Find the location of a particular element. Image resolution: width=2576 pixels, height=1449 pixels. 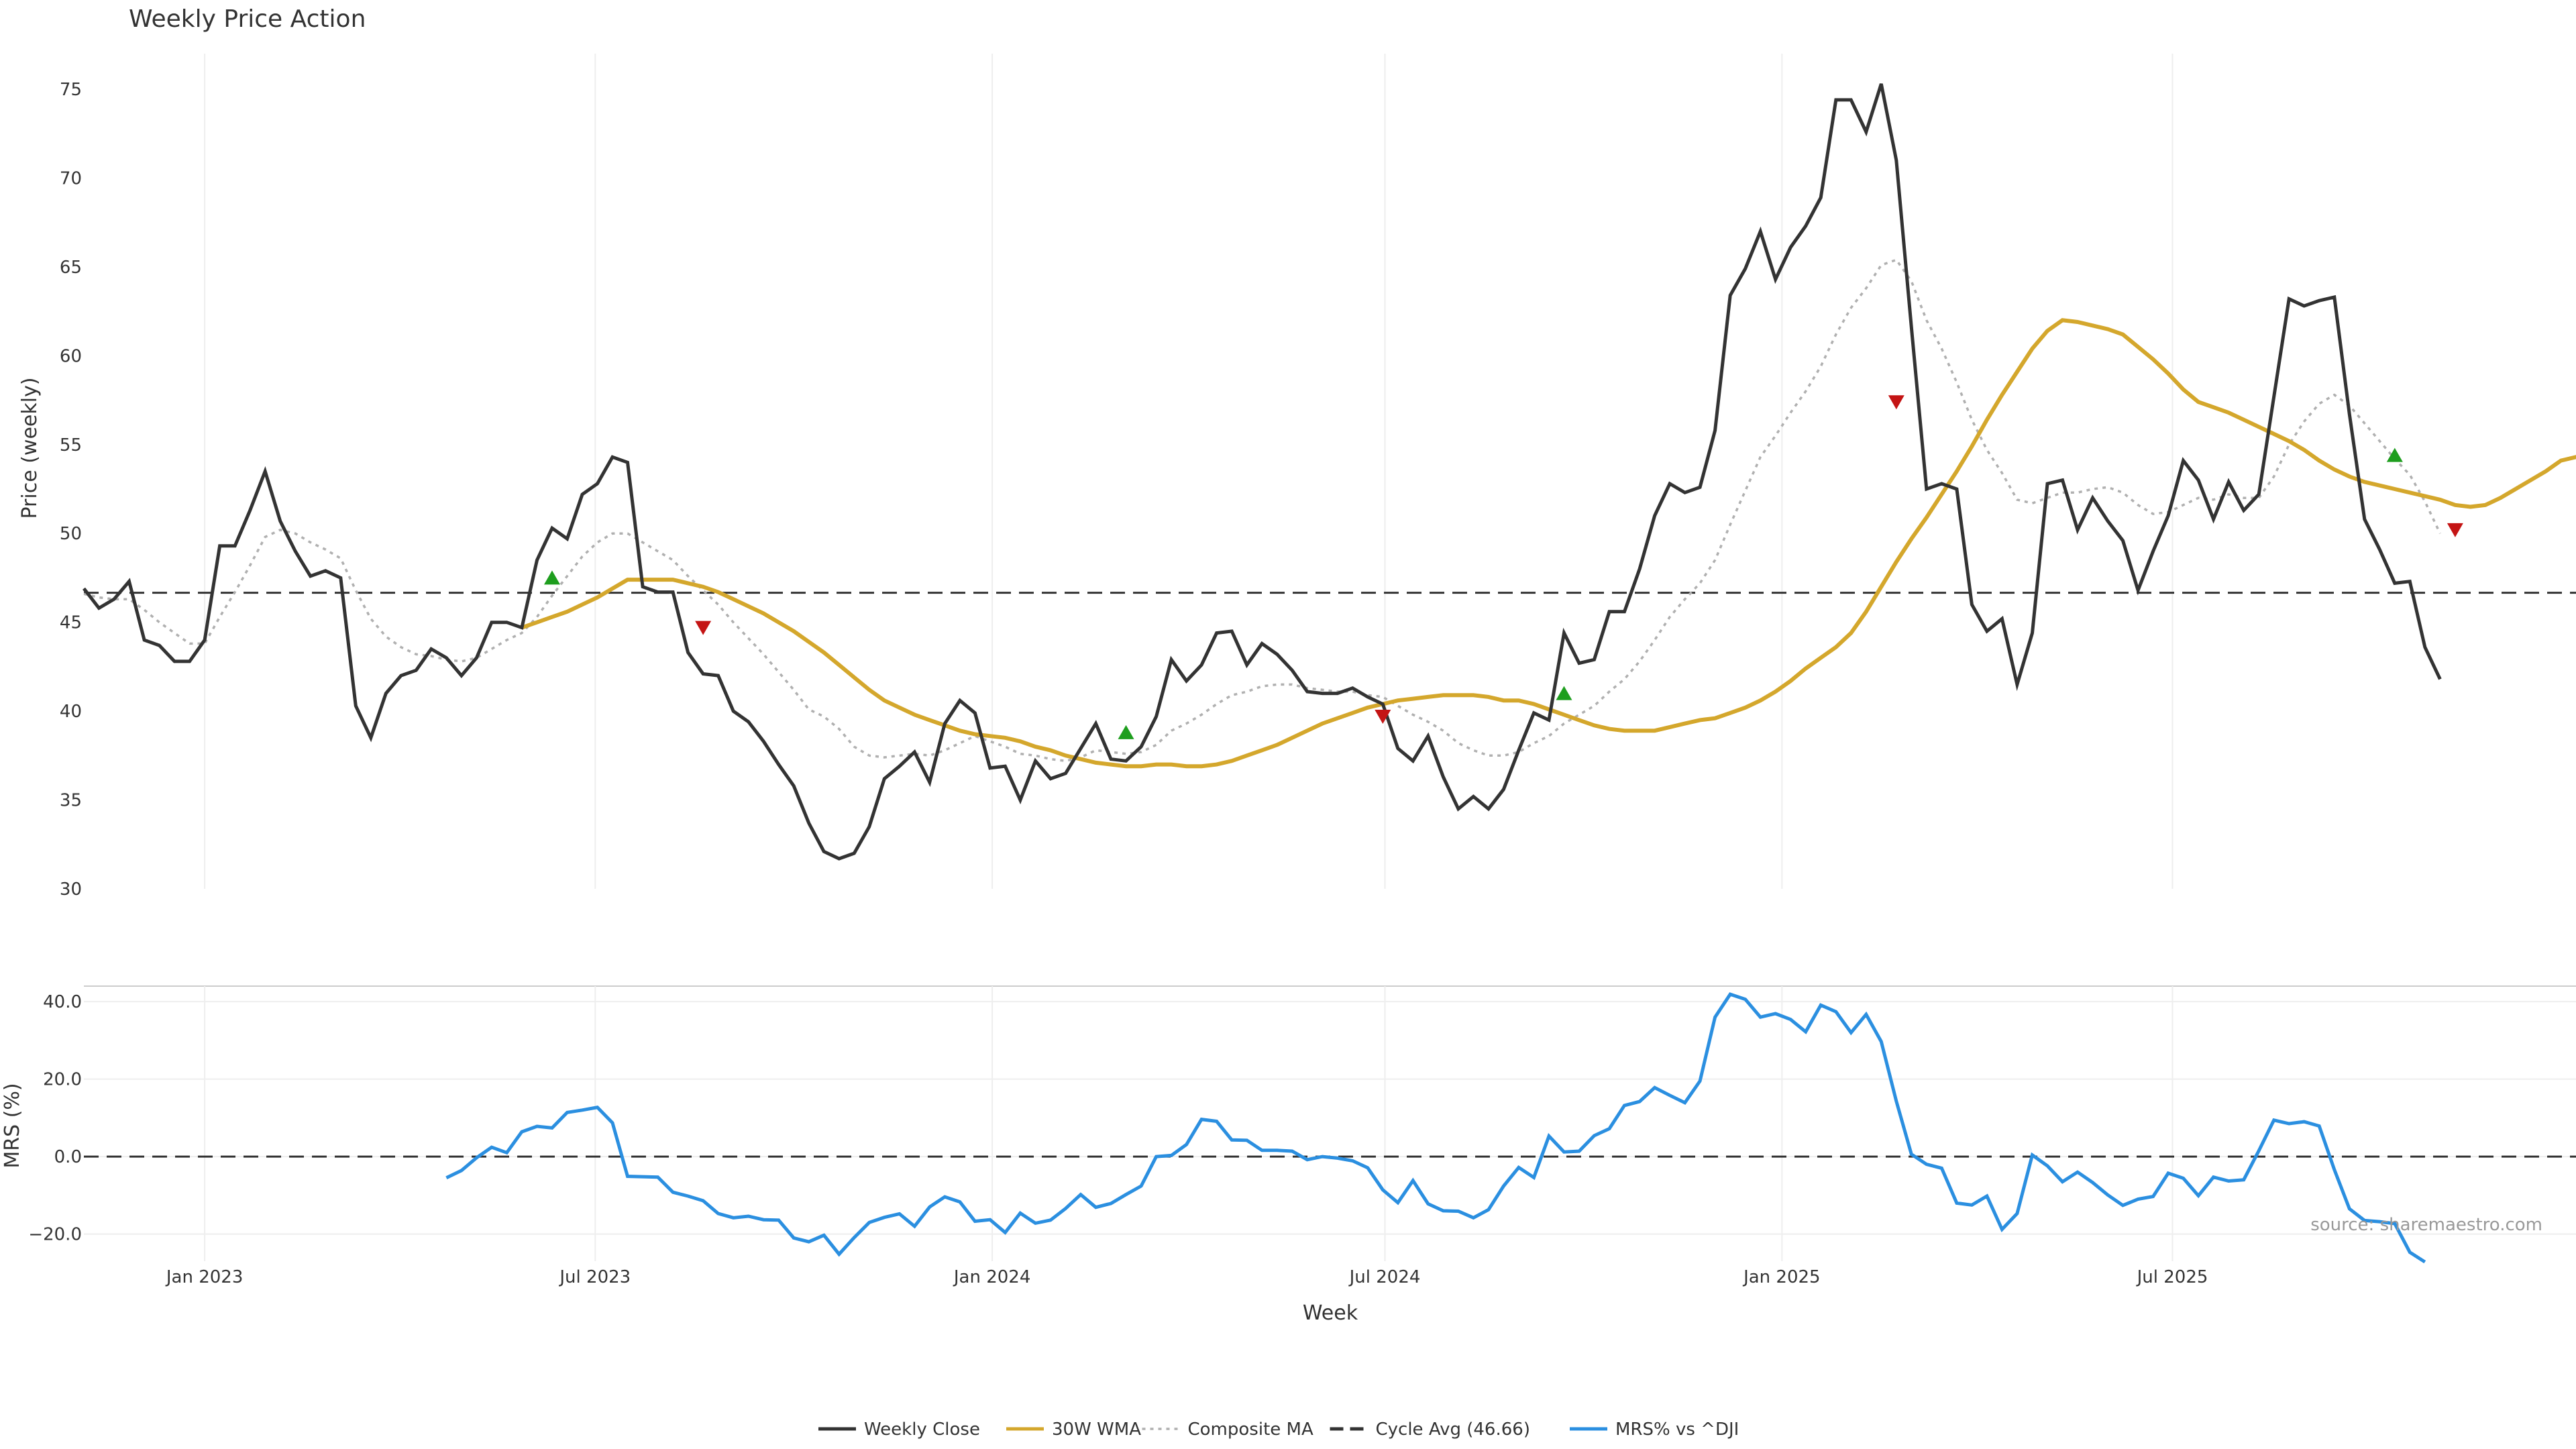

legend-label: MRS% vs ^DJI is located at coordinates (1677, 1429).